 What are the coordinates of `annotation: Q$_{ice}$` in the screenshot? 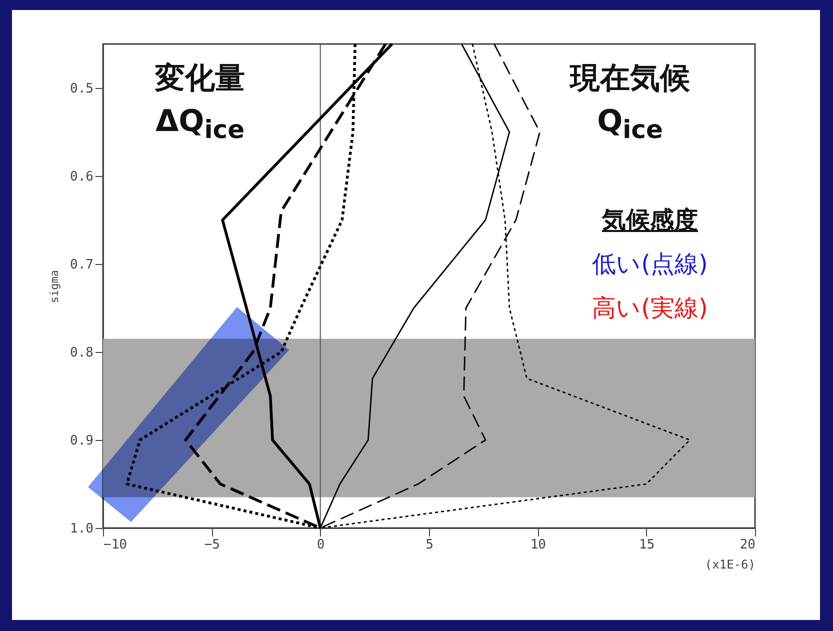 It's located at (630, 124).